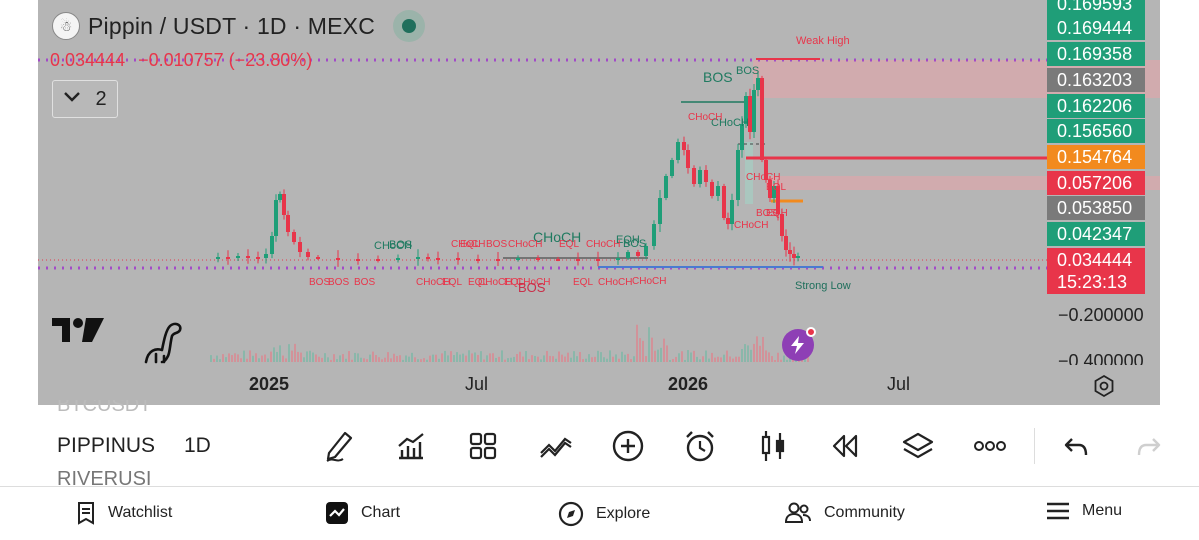  Describe the element at coordinates (845, 446) in the screenshot. I see `replay-icon` at that location.